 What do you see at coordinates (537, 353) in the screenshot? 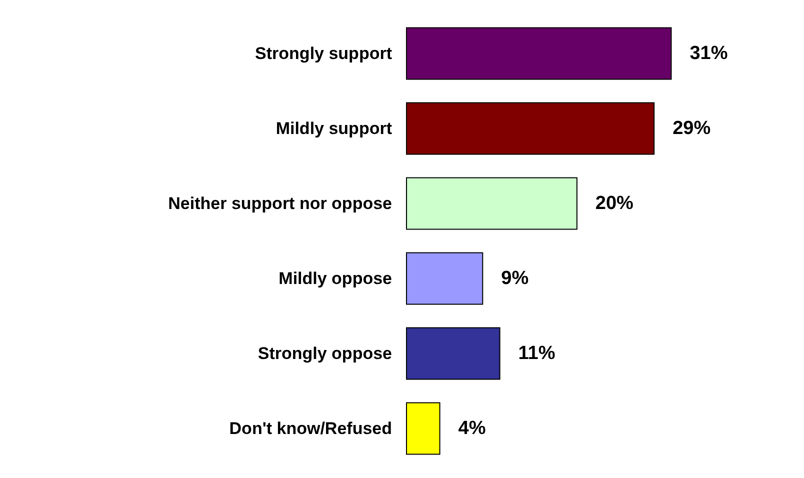
I see `data-label: 11%` at bounding box center [537, 353].